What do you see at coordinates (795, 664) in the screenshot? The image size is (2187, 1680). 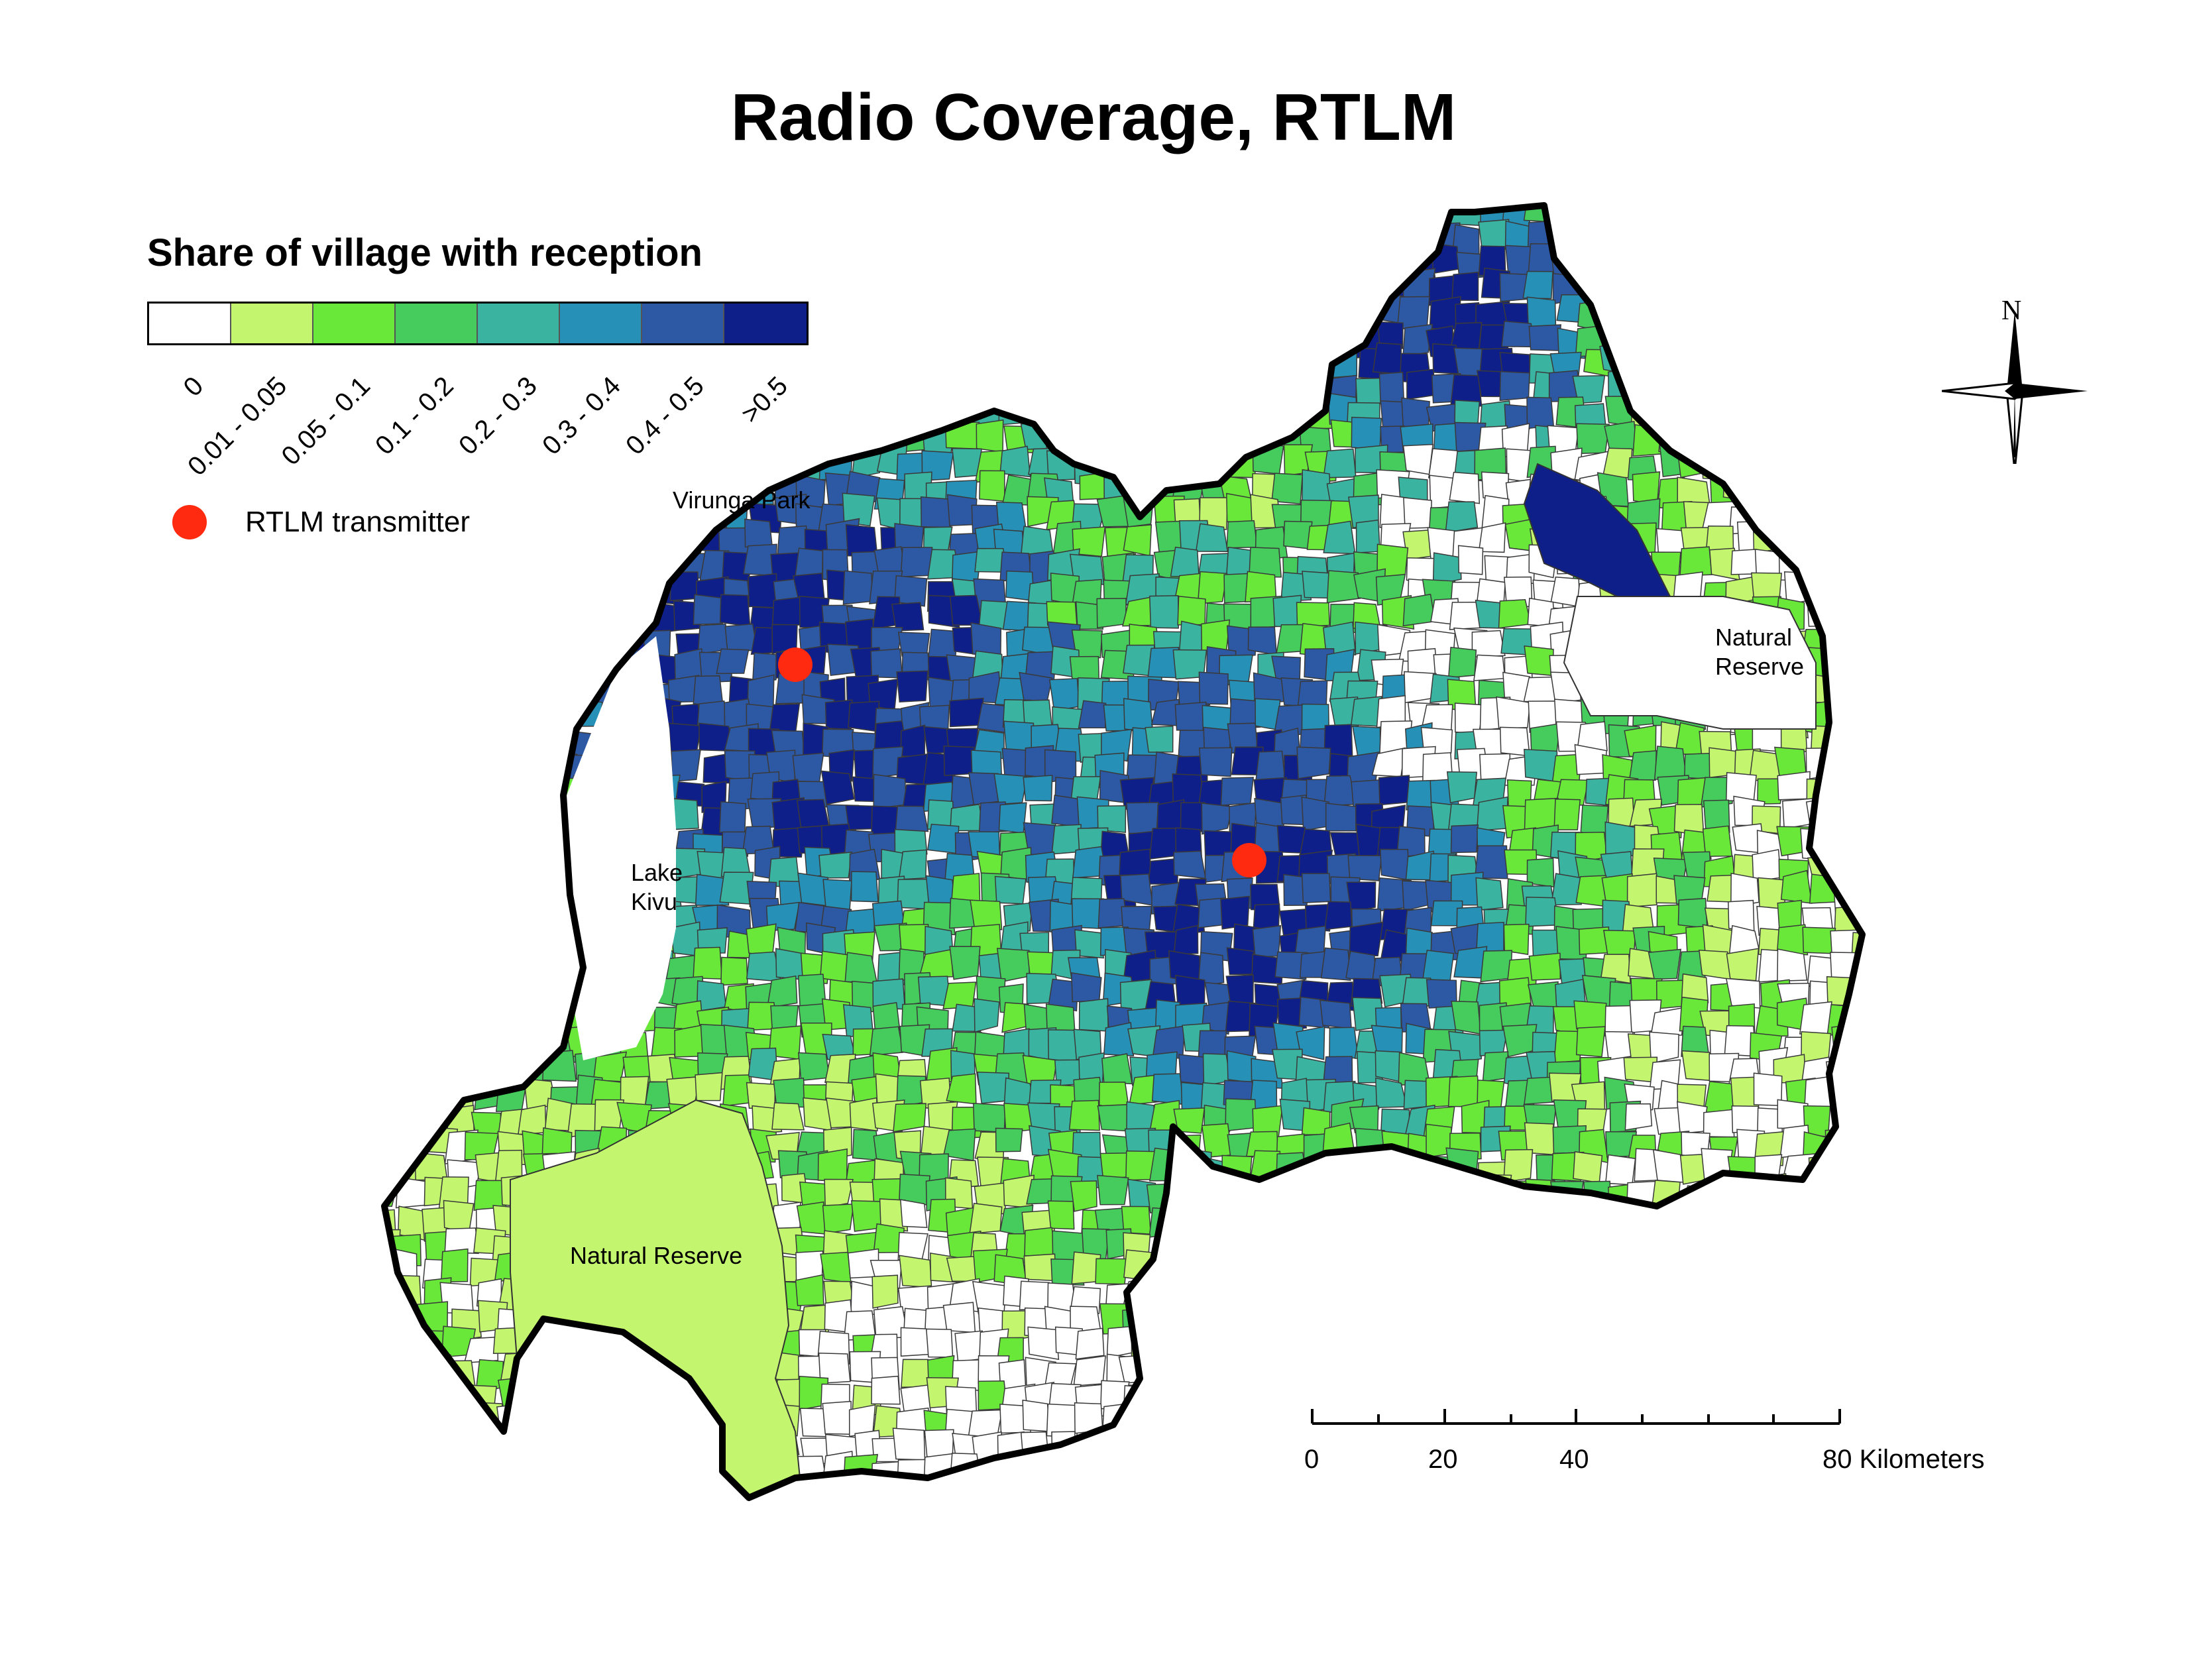 I see `transmitter-marker-west` at bounding box center [795, 664].